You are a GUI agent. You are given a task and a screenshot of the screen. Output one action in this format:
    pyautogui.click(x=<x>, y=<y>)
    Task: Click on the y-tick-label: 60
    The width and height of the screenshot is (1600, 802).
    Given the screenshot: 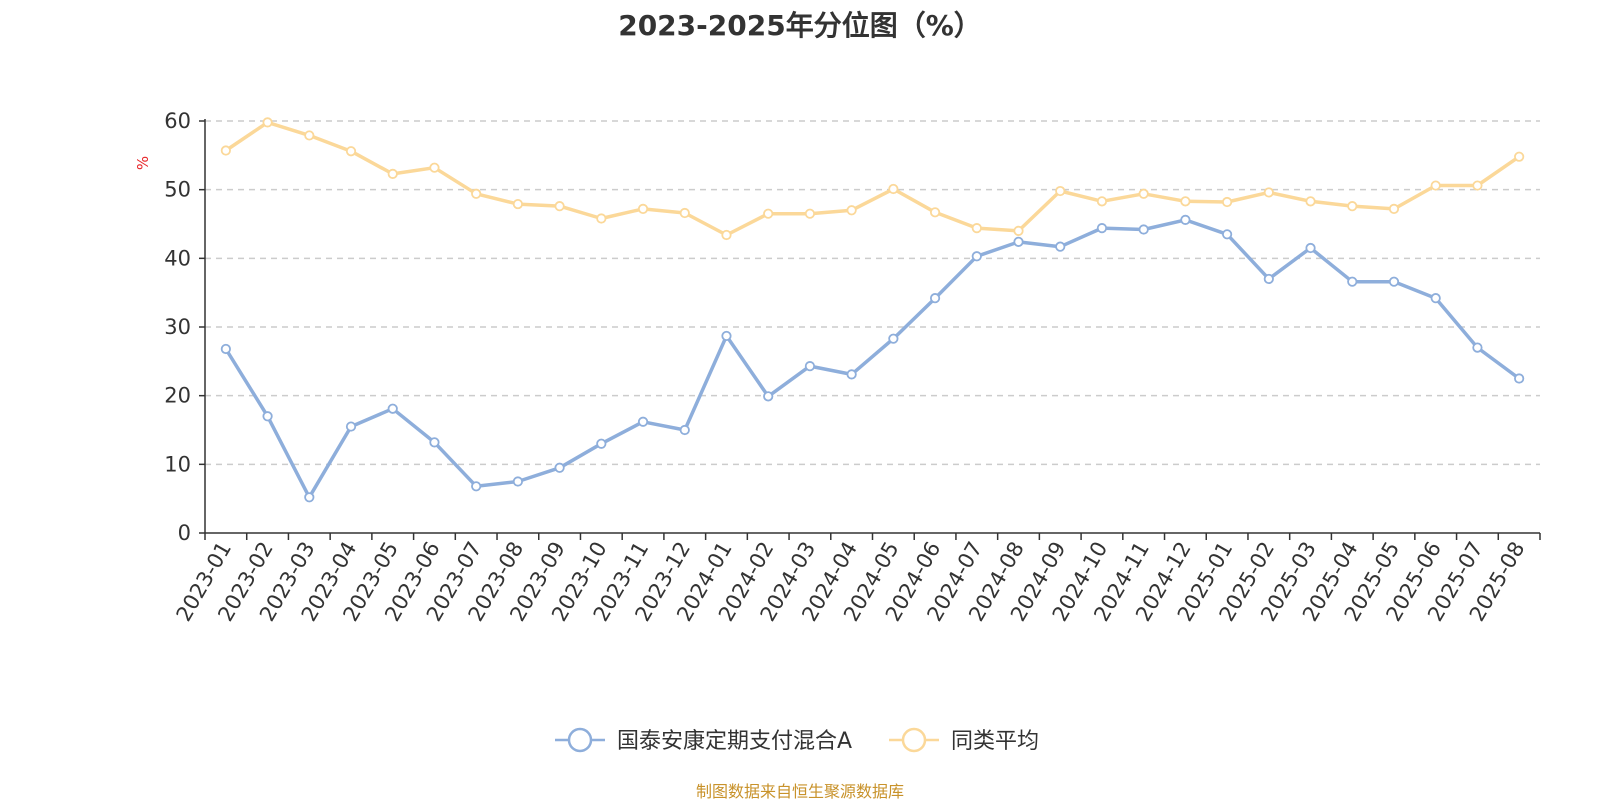 What is the action you would take?
    pyautogui.click(x=177, y=121)
    